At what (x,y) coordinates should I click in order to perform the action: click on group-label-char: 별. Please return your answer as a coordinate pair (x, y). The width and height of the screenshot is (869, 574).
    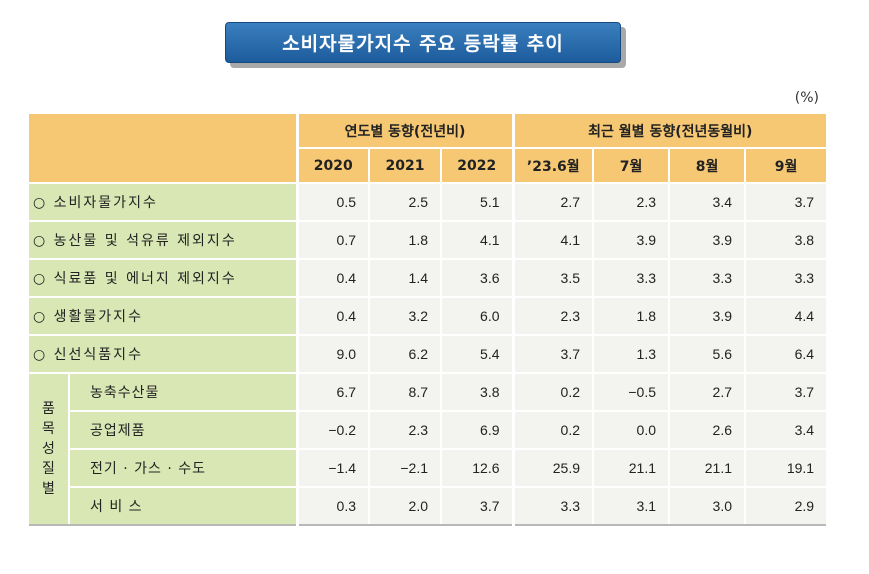
    Looking at the image, I should click on (48, 489).